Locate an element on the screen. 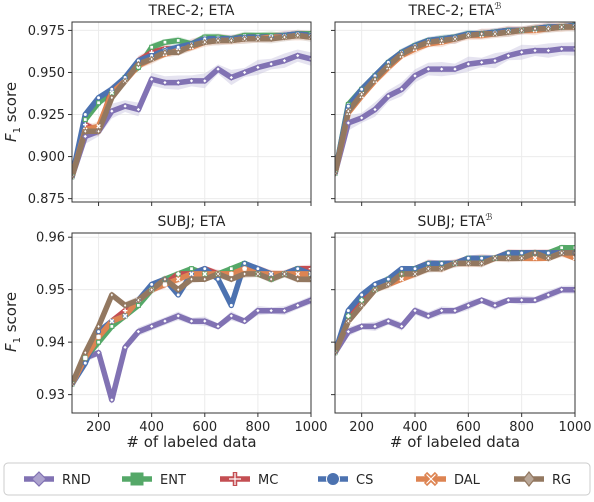 Image resolution: width=594 pixels, height=502 pixels. legend-label: RG is located at coordinates (561, 480).